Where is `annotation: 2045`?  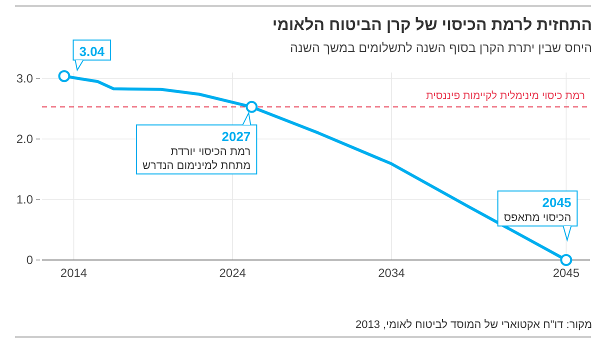
annotation: 2045 is located at coordinates (557, 202).